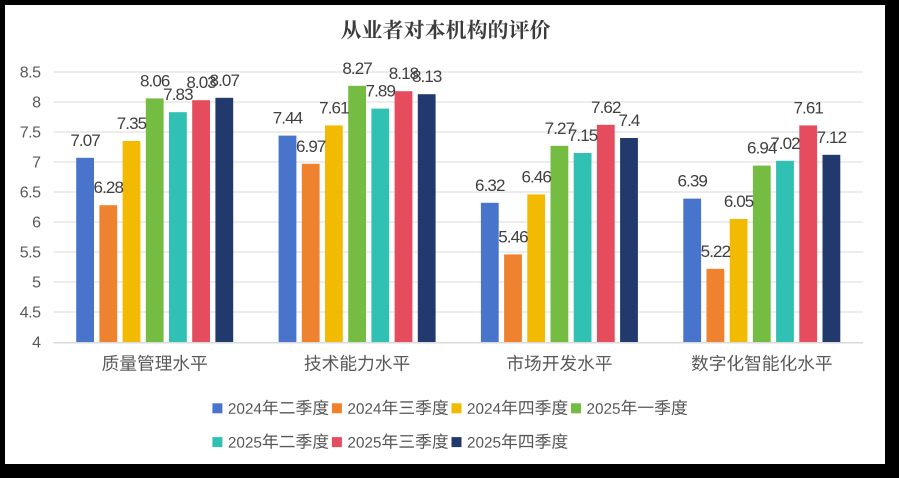 Image resolution: width=899 pixels, height=478 pixels. I want to click on svg-text: 6.94, so click(762, 148).